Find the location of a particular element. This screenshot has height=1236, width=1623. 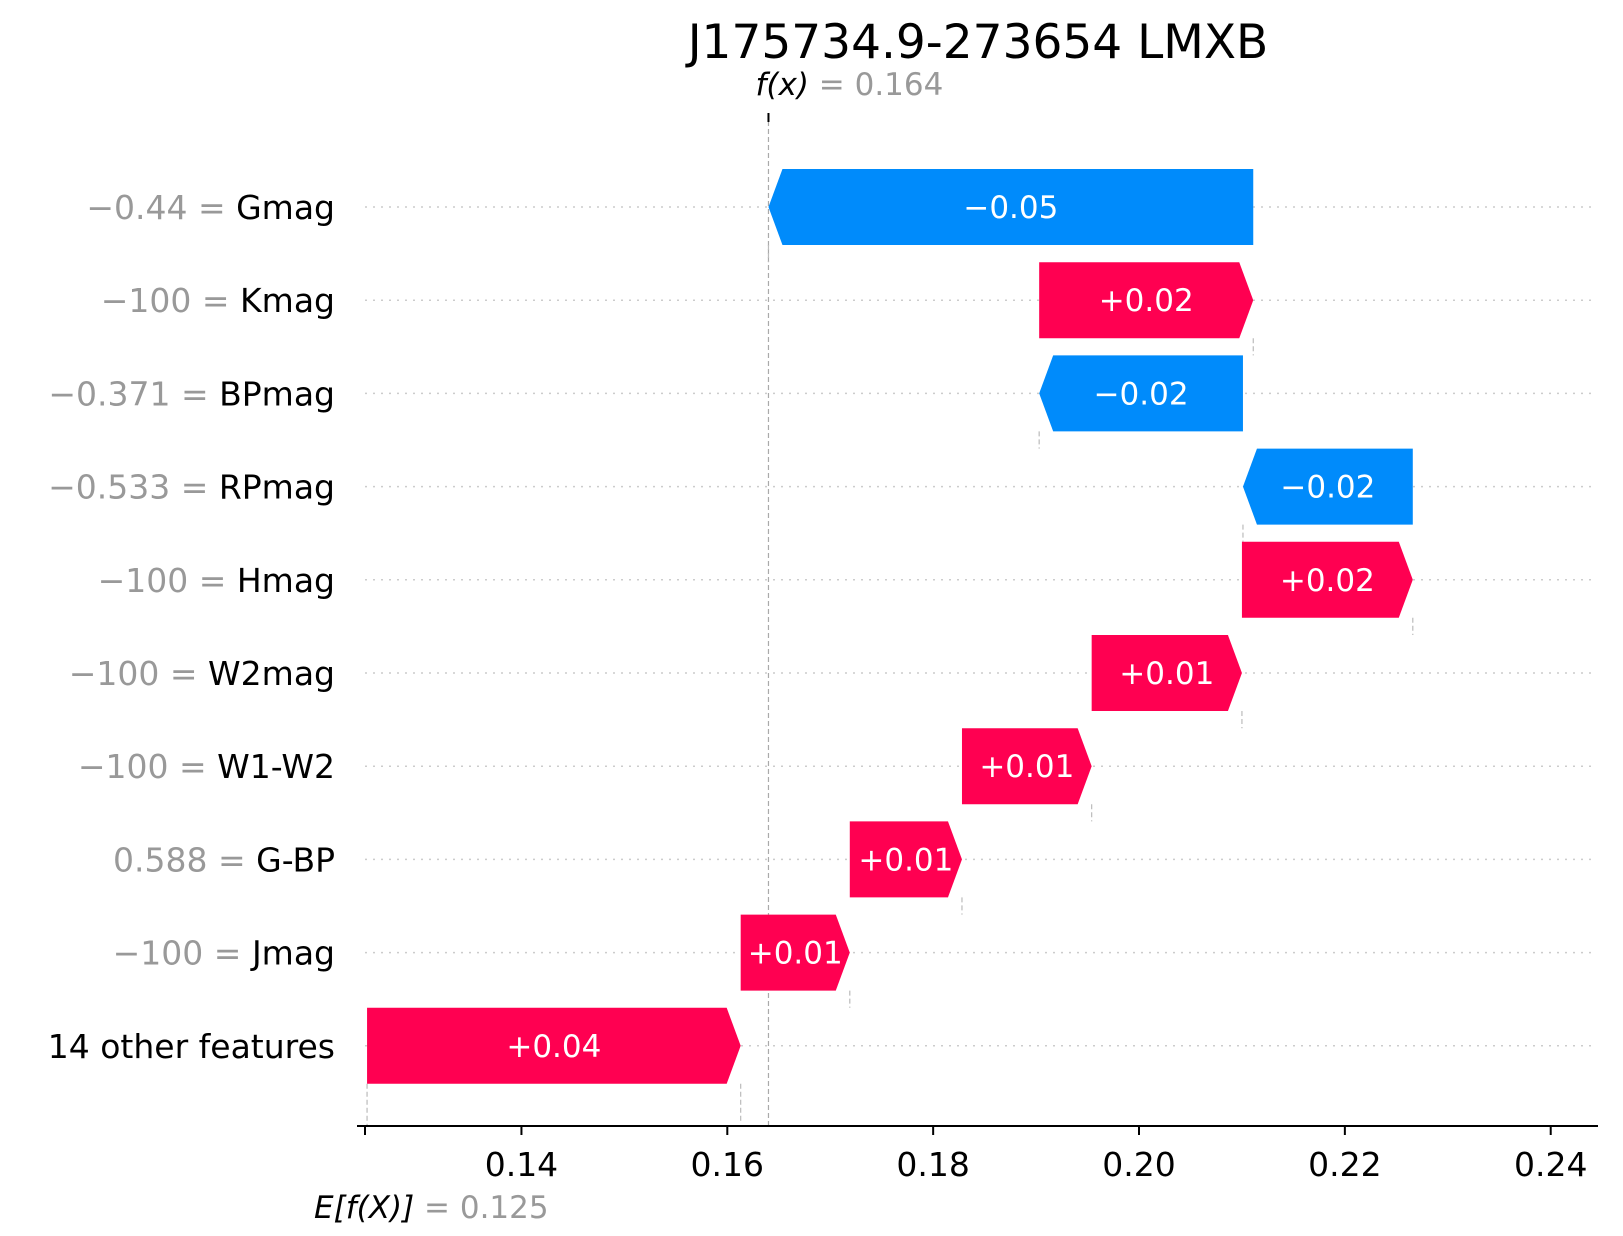

fx-value: 0.164 is located at coordinates (899, 85).